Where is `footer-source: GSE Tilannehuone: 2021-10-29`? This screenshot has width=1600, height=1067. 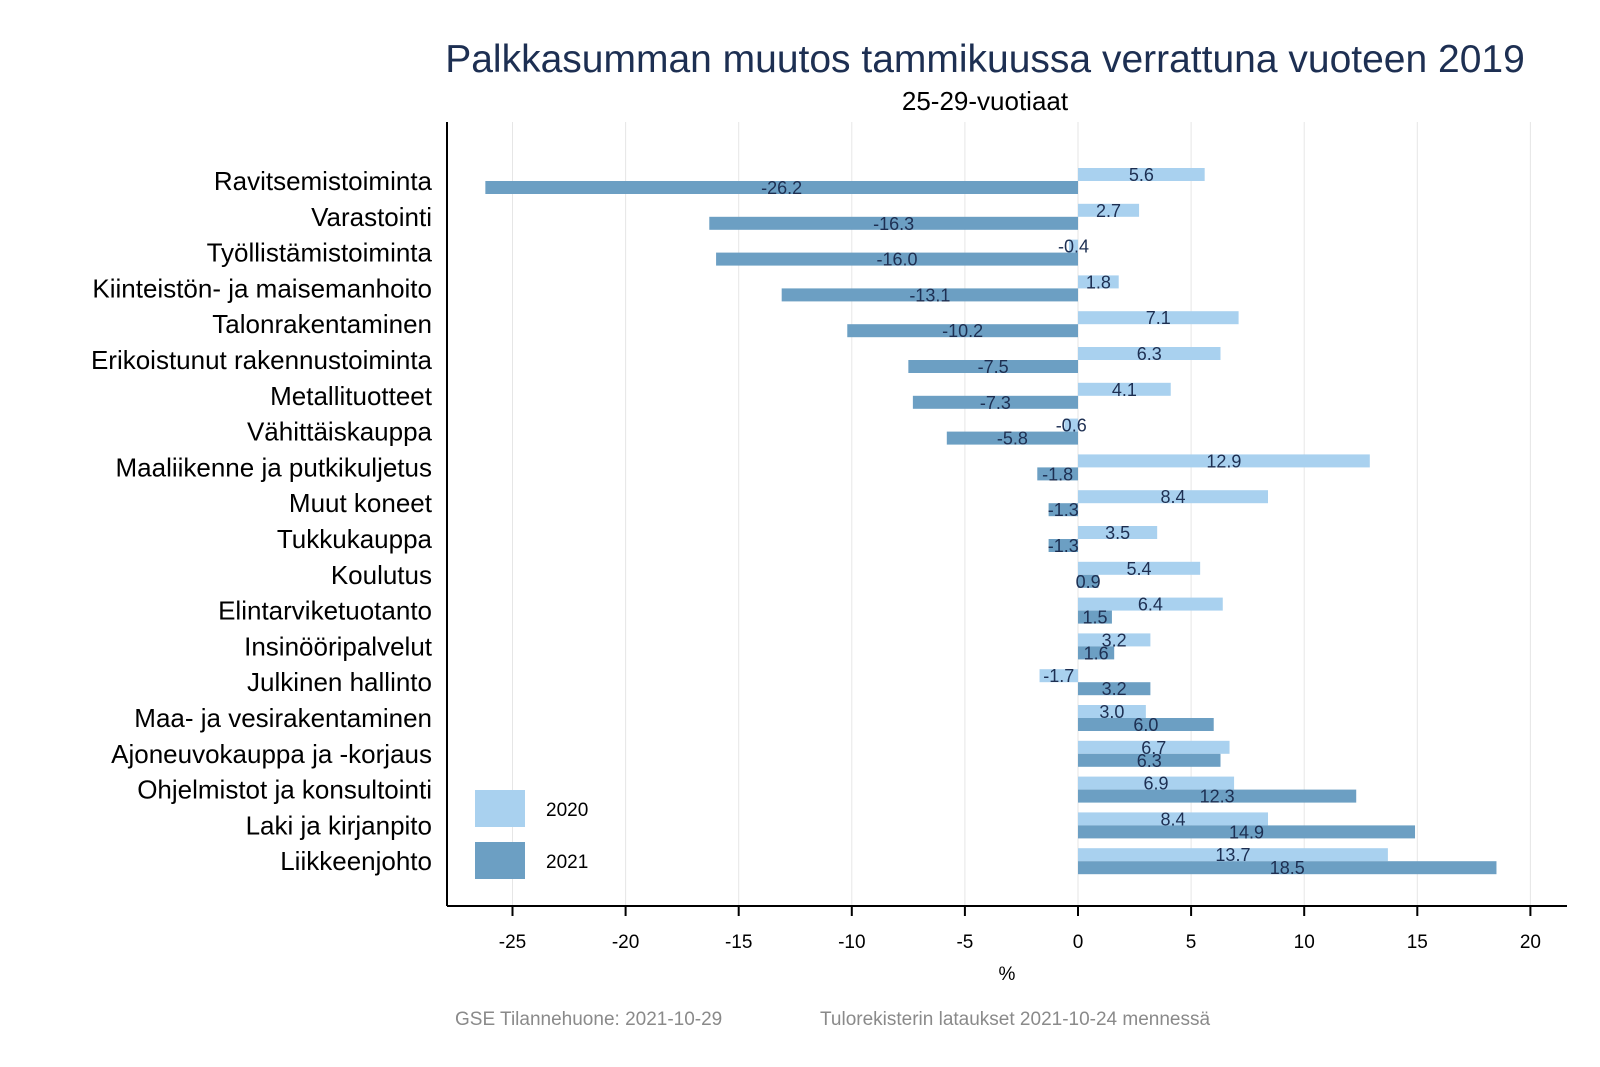 footer-source: GSE Tilannehuone: 2021-10-29 is located at coordinates (588, 1019).